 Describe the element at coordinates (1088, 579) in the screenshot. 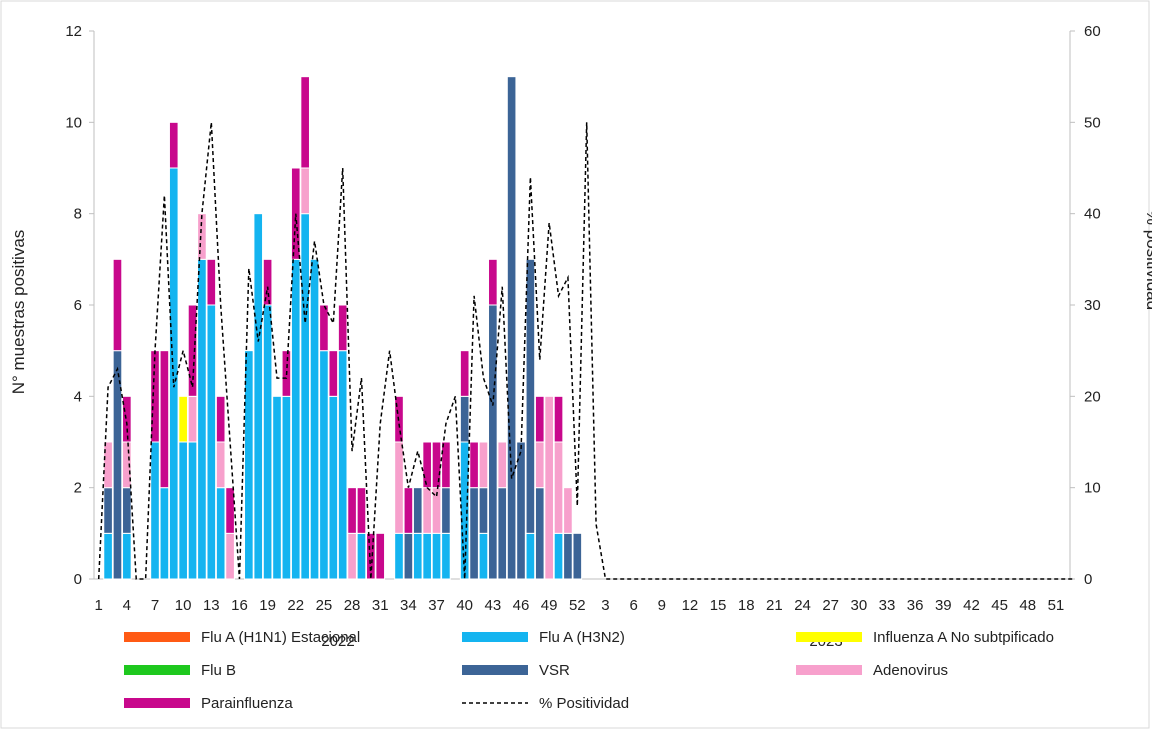

I see `y2-tick-label: 0` at that location.